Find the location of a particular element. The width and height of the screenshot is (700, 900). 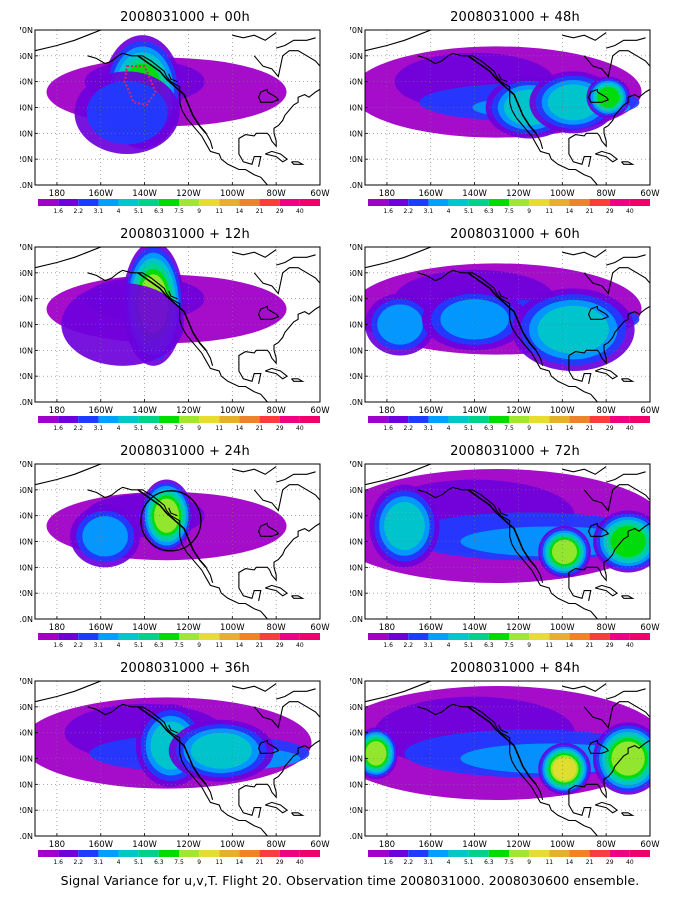

y-tick-label: 50N is located at coordinates (26, 516).